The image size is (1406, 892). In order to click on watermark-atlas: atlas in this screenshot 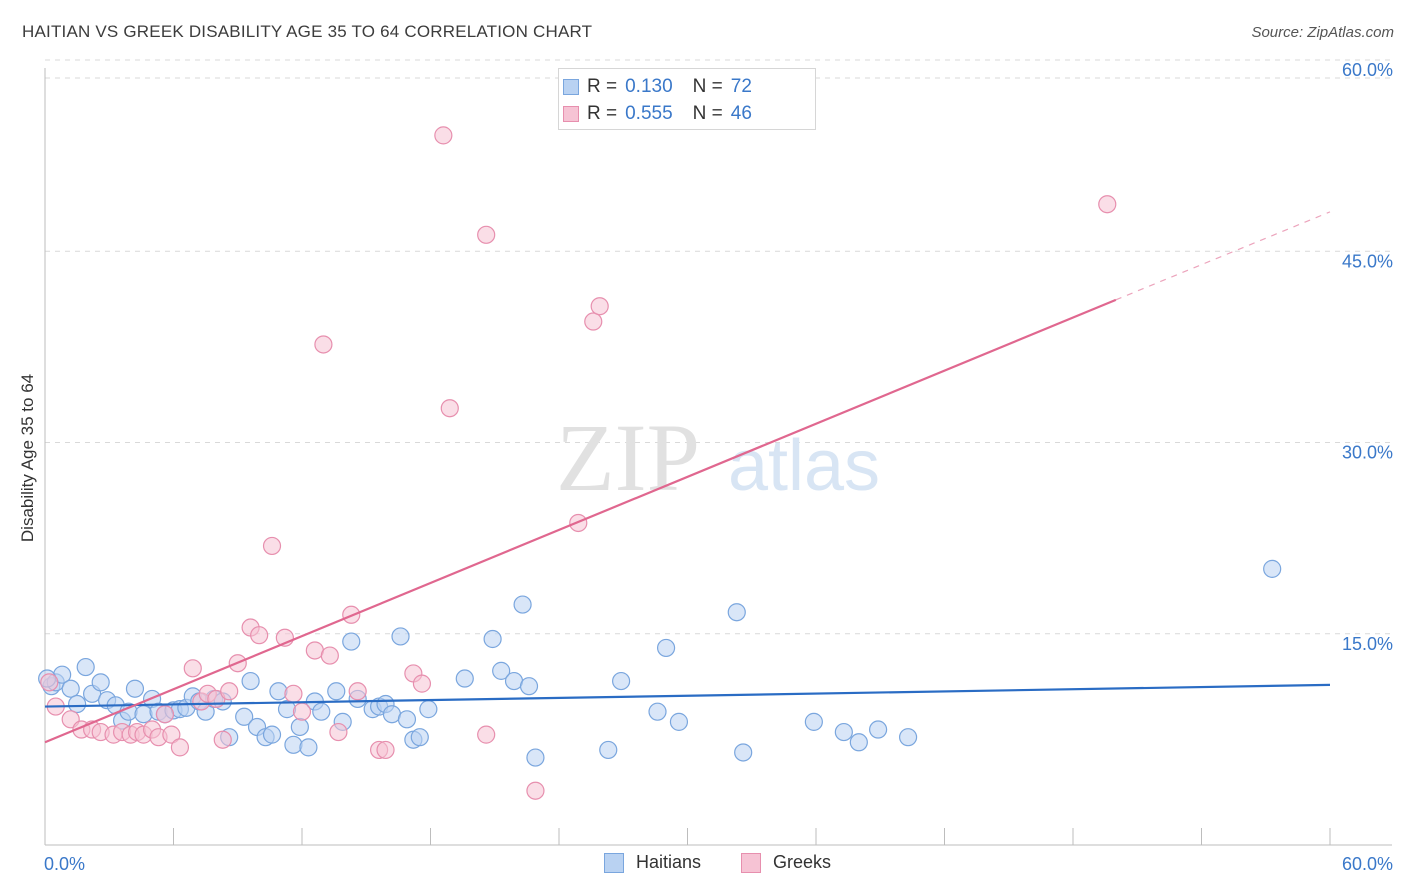, I will do `click(804, 466)`.